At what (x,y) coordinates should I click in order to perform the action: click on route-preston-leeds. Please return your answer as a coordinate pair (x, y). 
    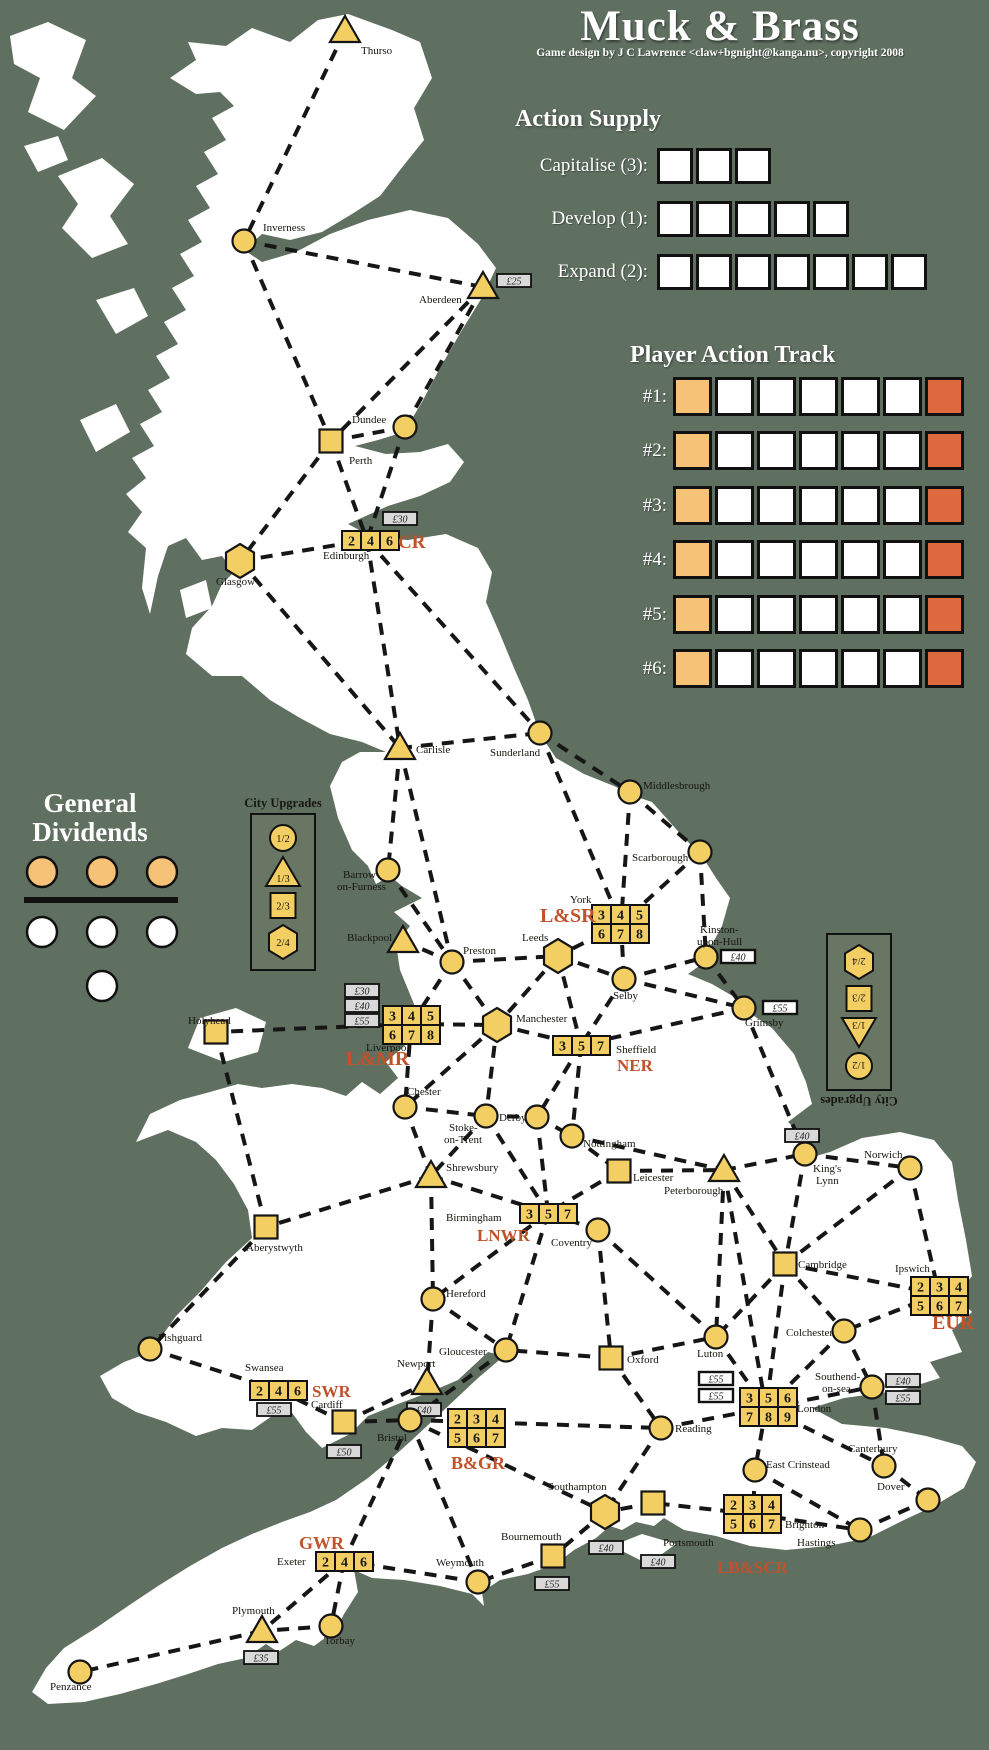
    Looking at the image, I should click on (505, 959).